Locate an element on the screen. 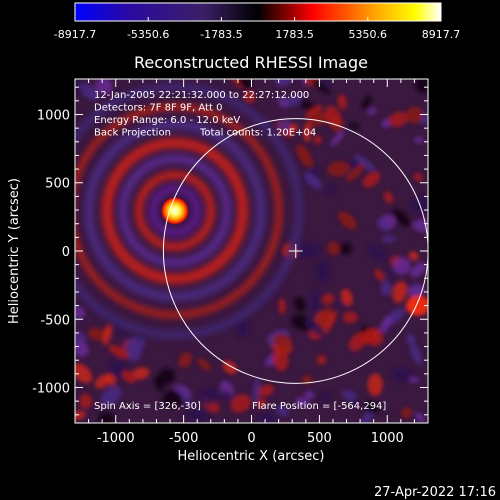 This screenshot has width=500, height=500. spin-axis-label: Spin Axis = [326,-30] is located at coordinates (147, 406).